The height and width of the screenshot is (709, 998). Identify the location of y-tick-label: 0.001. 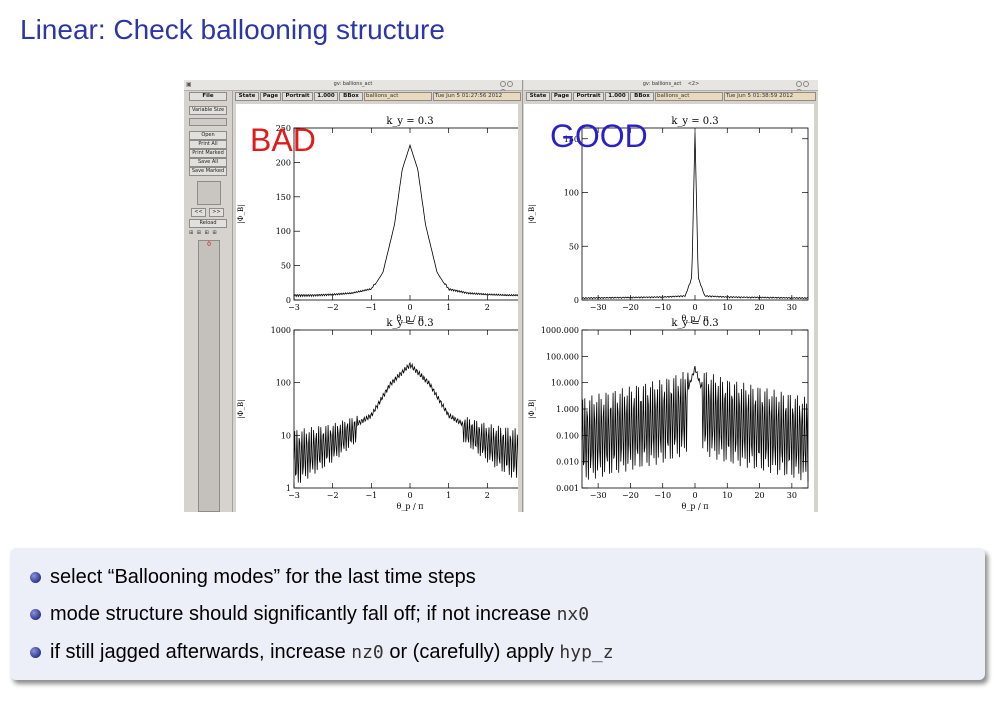
(567, 488).